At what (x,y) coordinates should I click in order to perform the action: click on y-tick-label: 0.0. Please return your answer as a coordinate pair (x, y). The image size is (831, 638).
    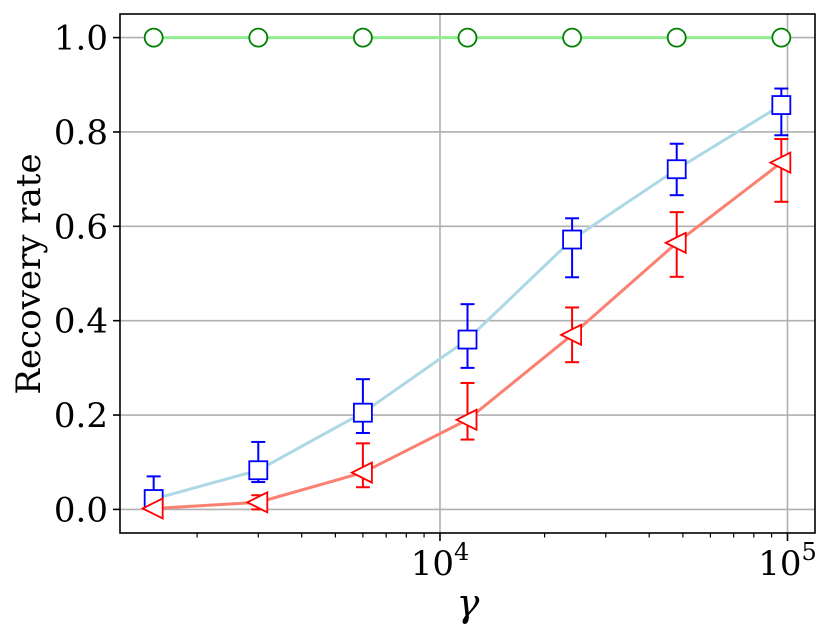
    Looking at the image, I should click on (81, 510).